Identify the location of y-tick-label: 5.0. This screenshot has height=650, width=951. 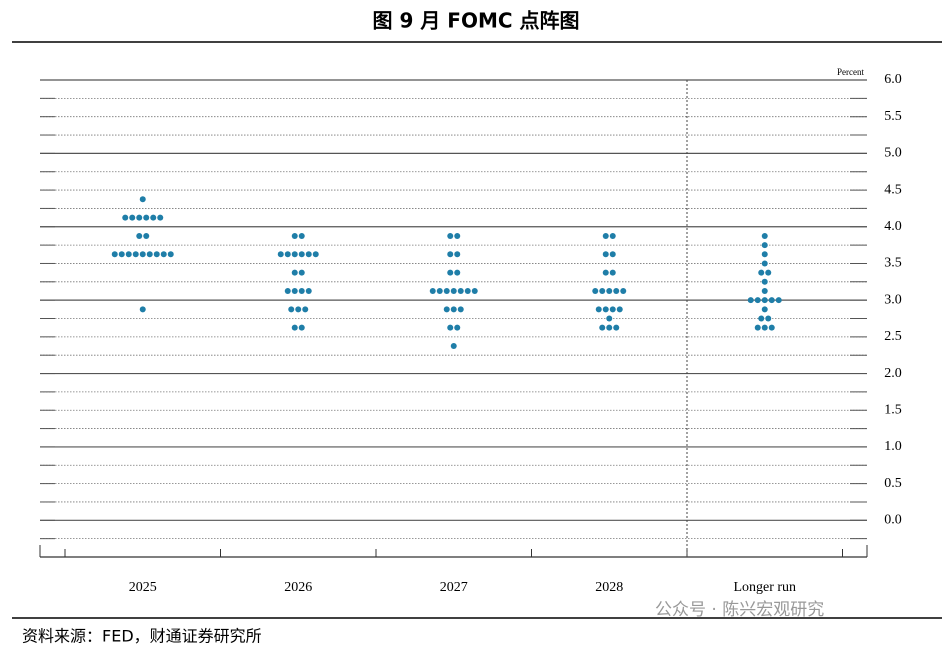
(893, 153).